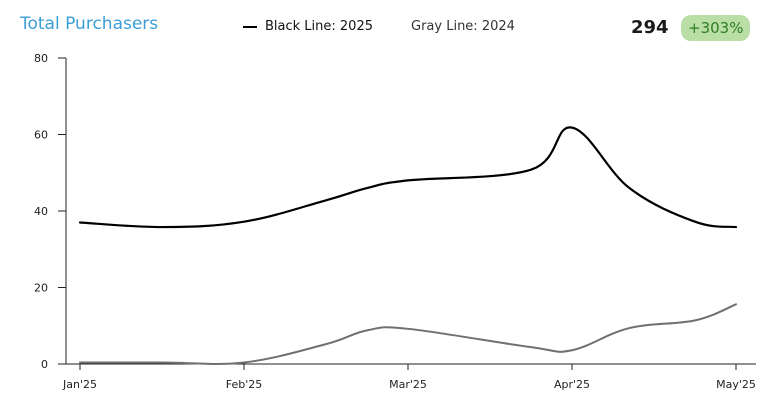 This screenshot has width=775, height=400. I want to click on y-tick-label-0: 0, so click(44, 364).